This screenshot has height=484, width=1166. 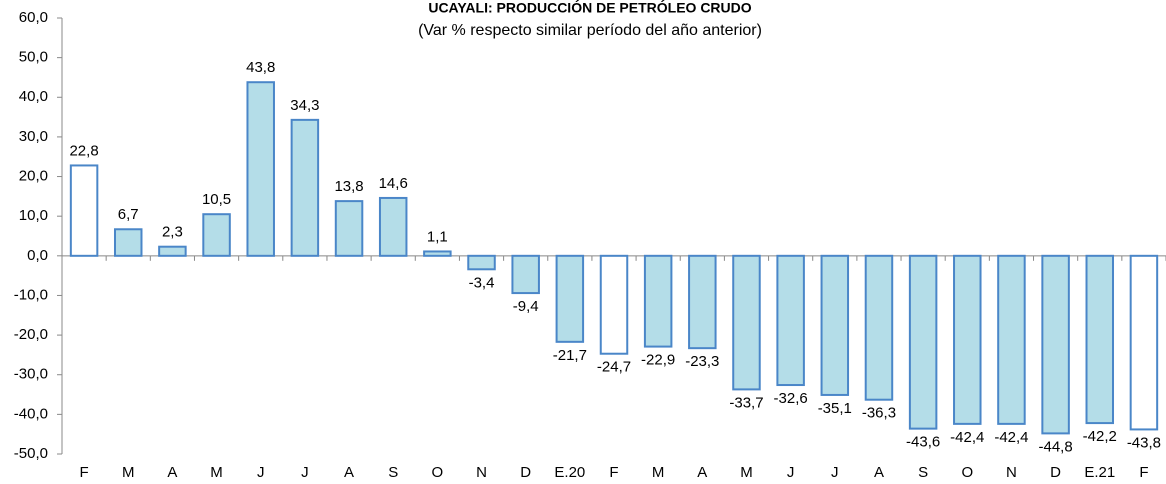 What do you see at coordinates (526, 306) in the screenshot?
I see `value-label: -9,4` at bounding box center [526, 306].